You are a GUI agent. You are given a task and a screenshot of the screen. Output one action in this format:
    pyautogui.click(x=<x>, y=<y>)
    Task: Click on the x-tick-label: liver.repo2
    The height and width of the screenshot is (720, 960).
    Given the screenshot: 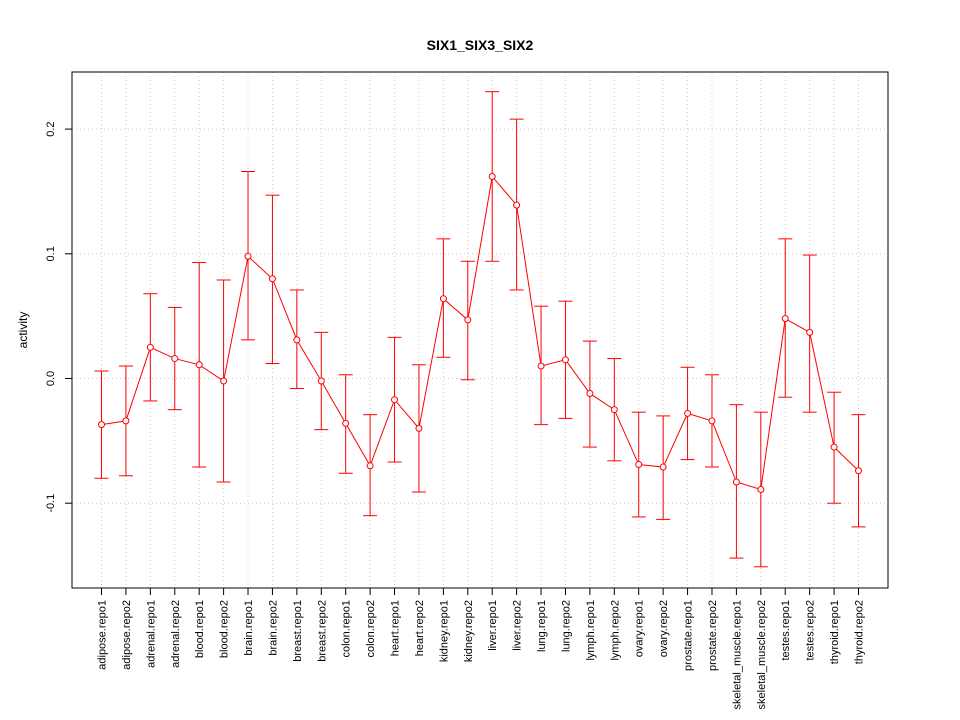 What is the action you would take?
    pyautogui.click(x=518, y=625)
    